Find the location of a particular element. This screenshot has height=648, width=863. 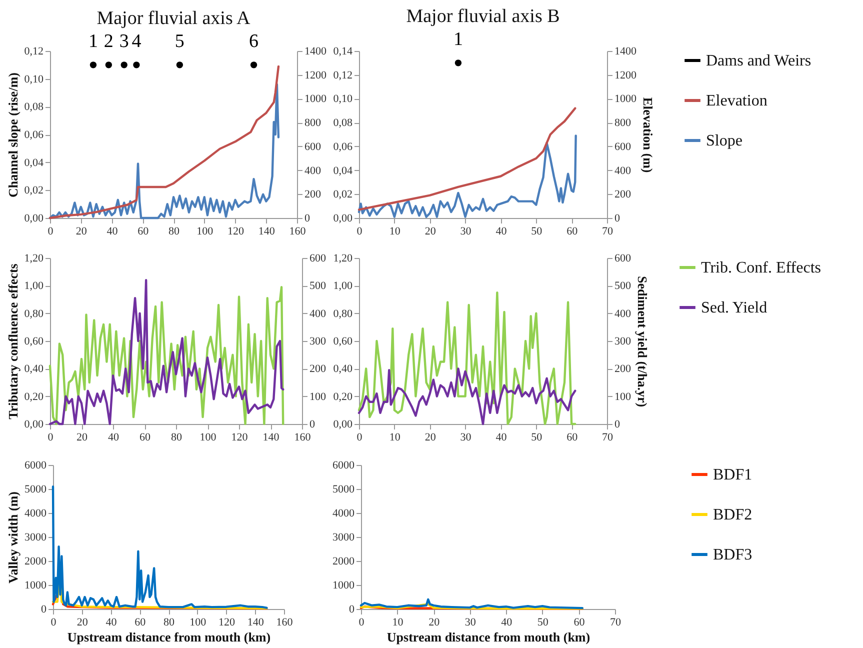

y-tick-label: 0,80 is located at coordinates (343, 314).